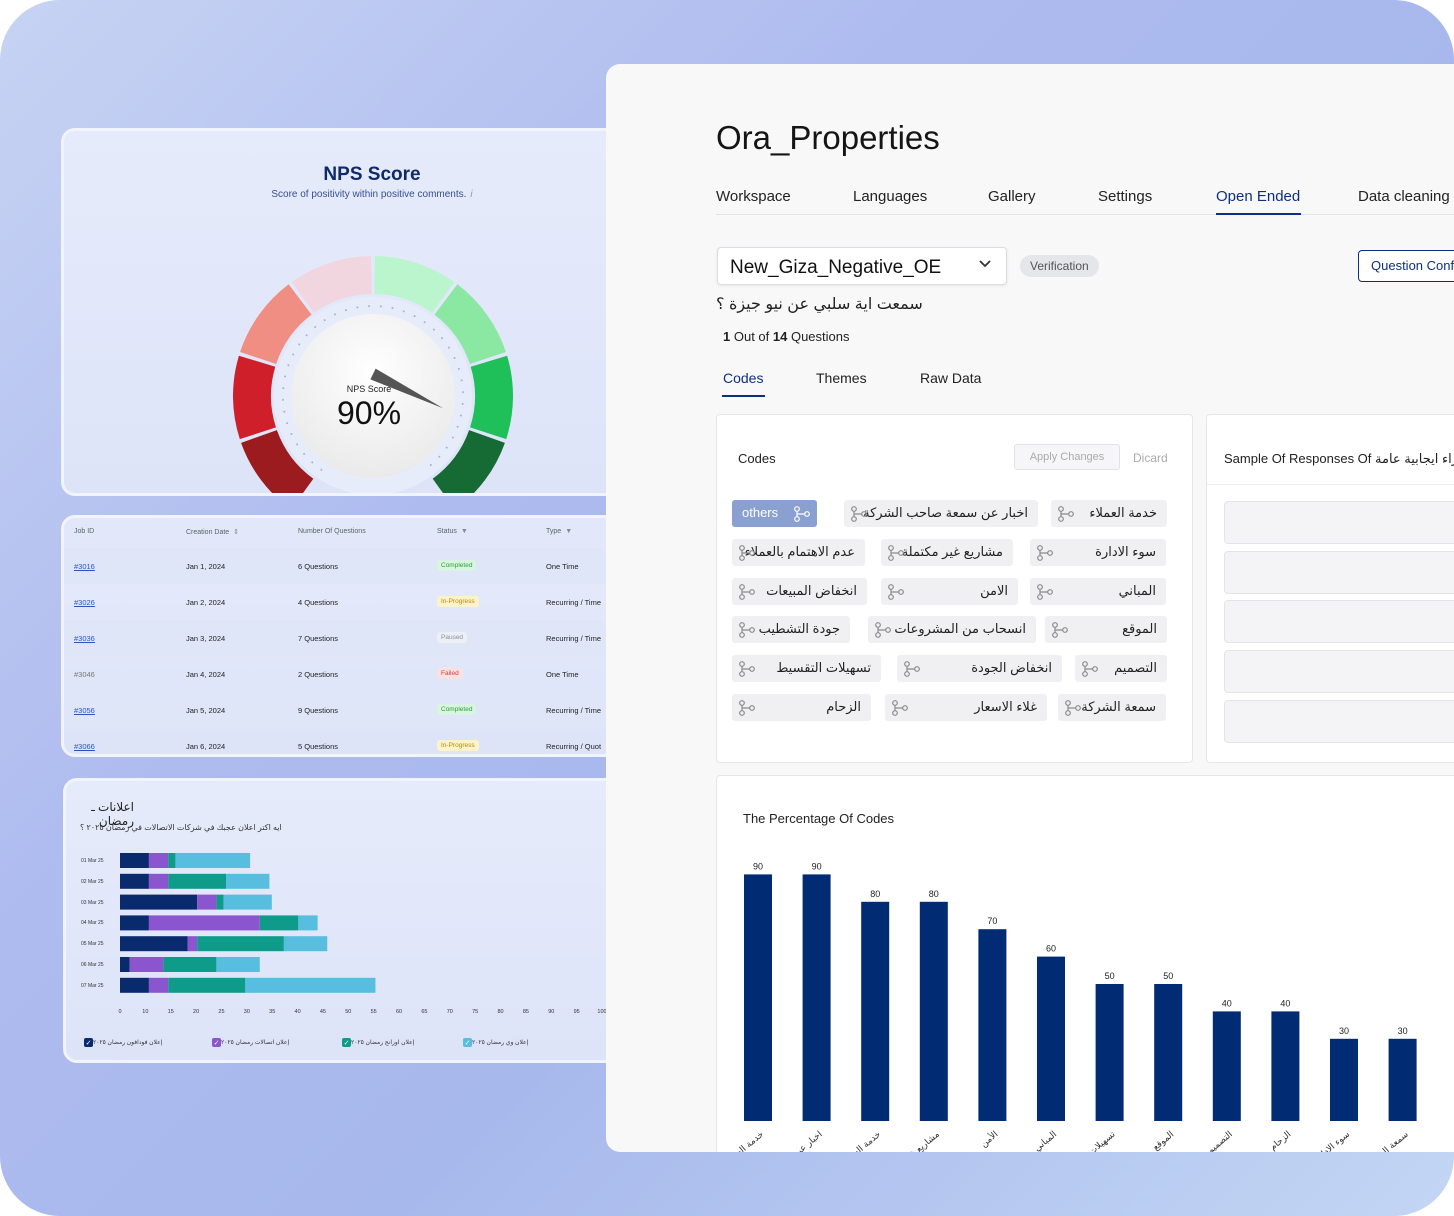  I want to click on job-id-link: #3026, so click(84, 602).